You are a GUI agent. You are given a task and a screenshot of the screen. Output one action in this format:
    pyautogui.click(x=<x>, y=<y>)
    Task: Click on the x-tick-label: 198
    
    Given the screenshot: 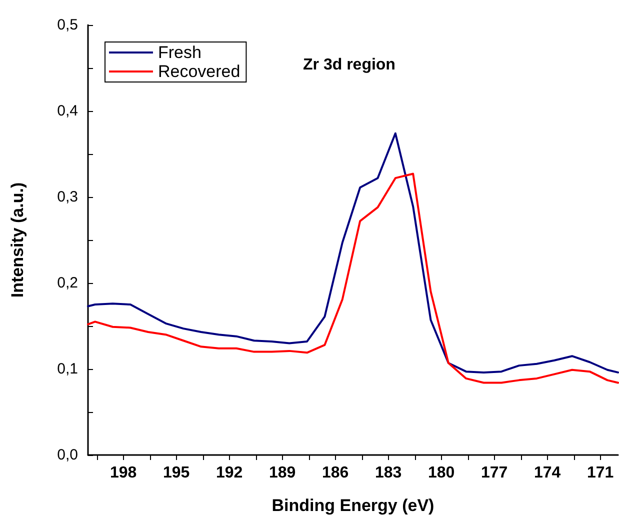 What is the action you would take?
    pyautogui.click(x=123, y=473)
    